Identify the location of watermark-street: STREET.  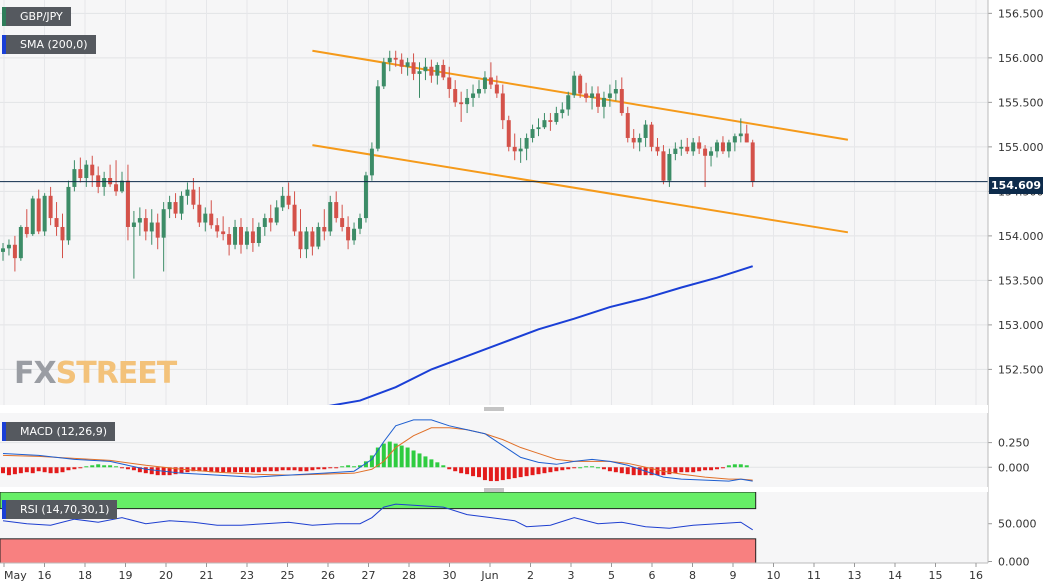
(116, 373).